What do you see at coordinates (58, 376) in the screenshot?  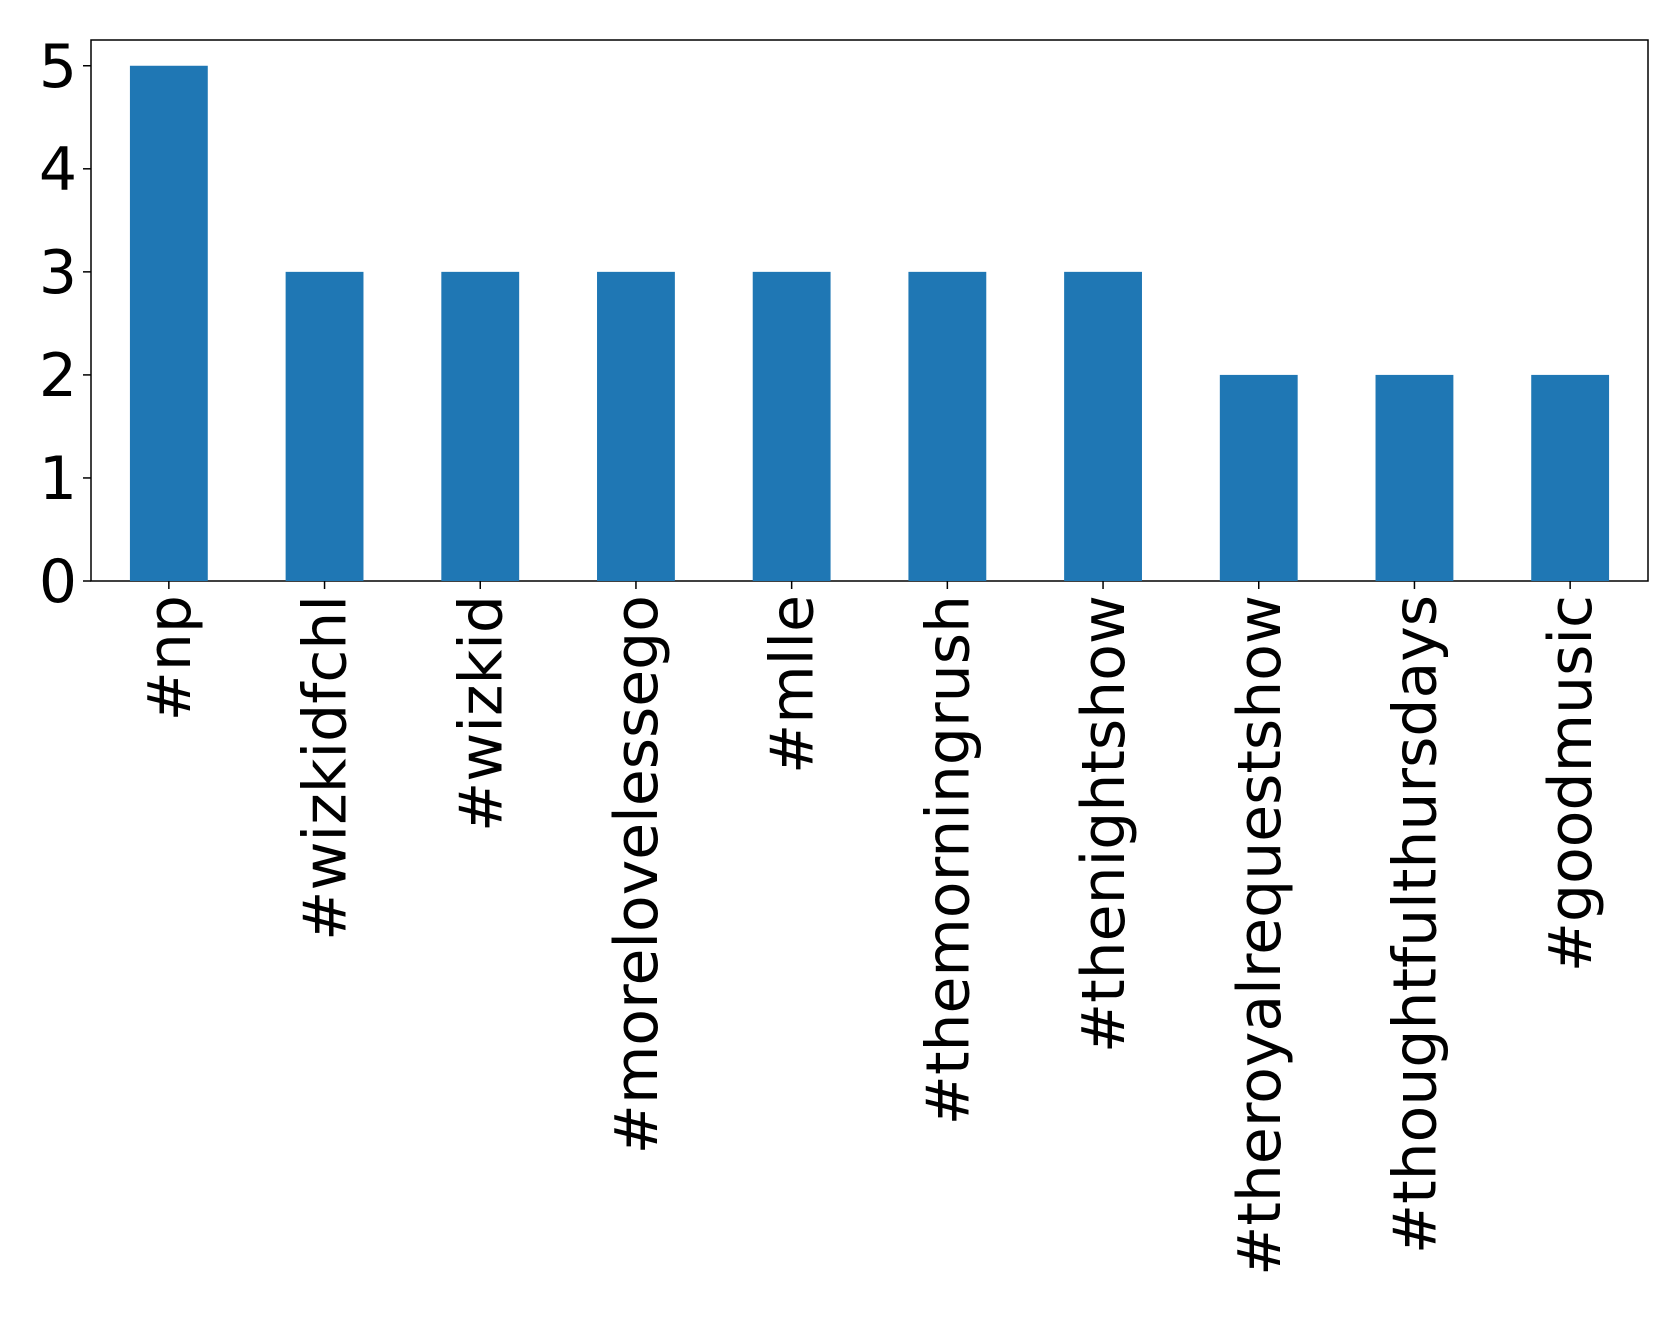 I see `y-tick-label: 2` at bounding box center [58, 376].